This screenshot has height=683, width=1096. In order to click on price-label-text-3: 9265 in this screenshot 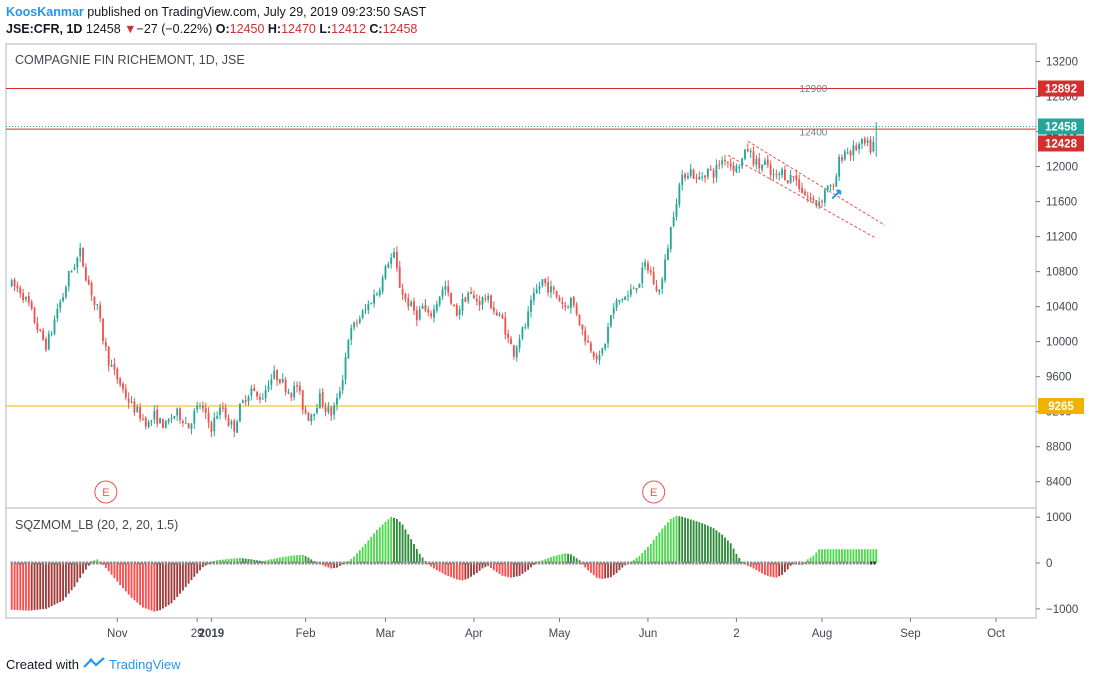, I will do `click(1061, 407)`.